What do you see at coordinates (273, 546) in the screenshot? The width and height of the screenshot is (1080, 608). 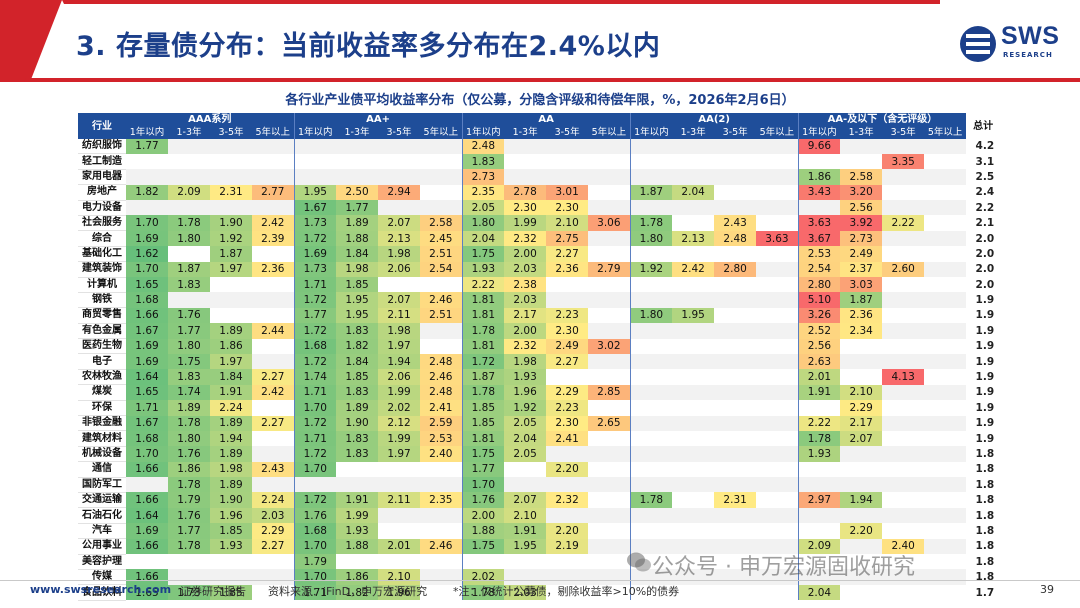 I see `yield-cell: 2.27` at bounding box center [273, 546].